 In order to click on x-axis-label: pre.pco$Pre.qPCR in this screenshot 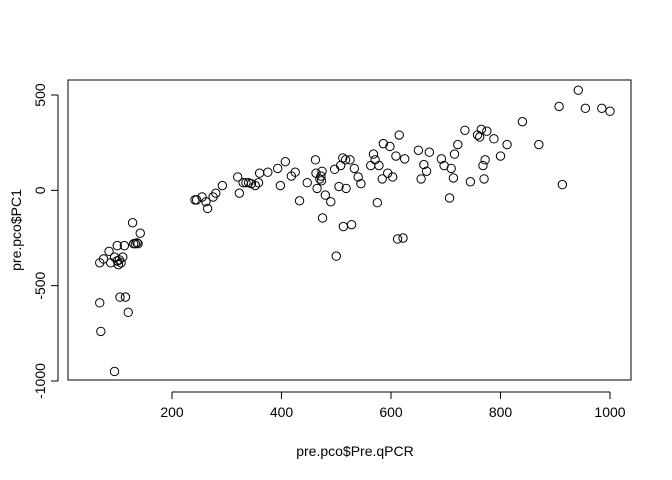, I will do `click(355, 451)`.